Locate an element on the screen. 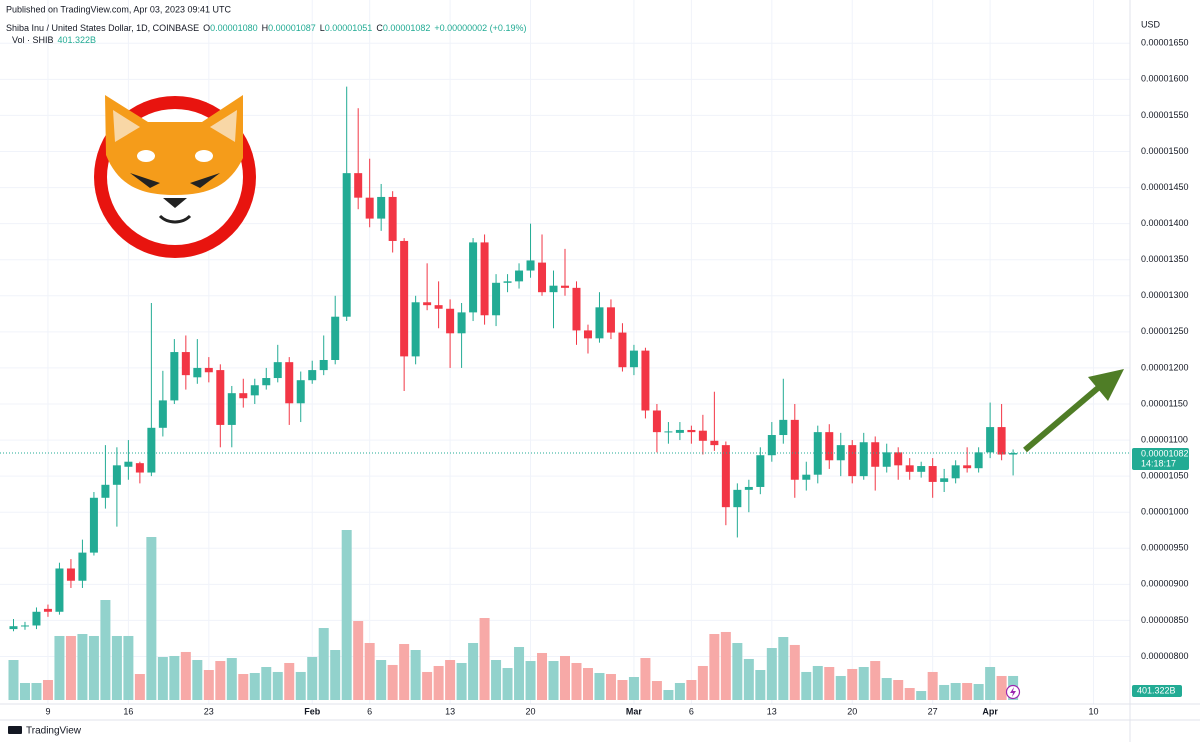  y-tick-label: 0.00001200 is located at coordinates (1165, 367).